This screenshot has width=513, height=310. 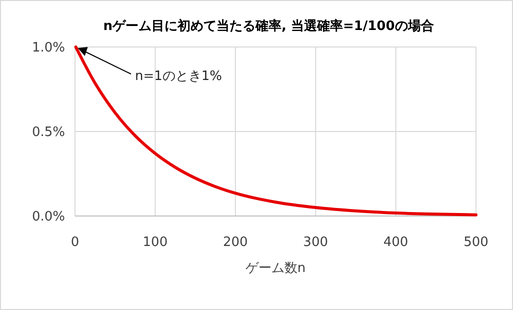 I want to click on x-tick-label: 500, so click(x=476, y=242).